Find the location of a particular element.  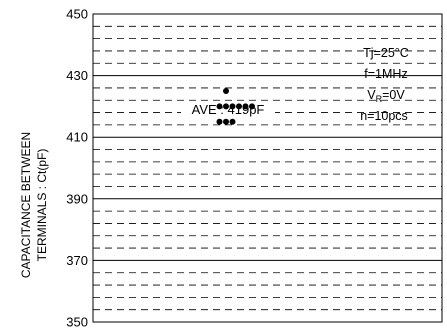

y-axis-label-line1: CAPACITANCE BETWEEN is located at coordinates (26, 205).